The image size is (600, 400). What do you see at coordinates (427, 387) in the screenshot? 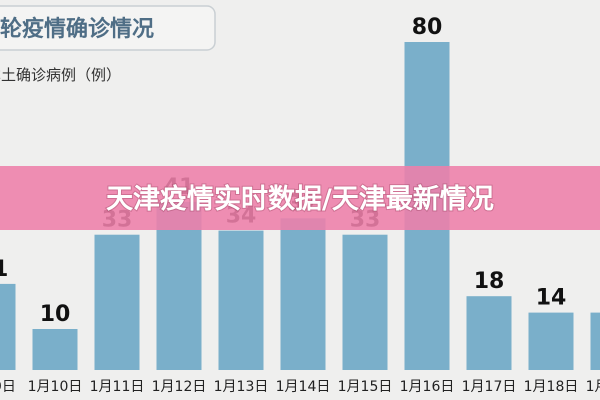
I see `x-tick-label: 1月16日` at bounding box center [427, 387].